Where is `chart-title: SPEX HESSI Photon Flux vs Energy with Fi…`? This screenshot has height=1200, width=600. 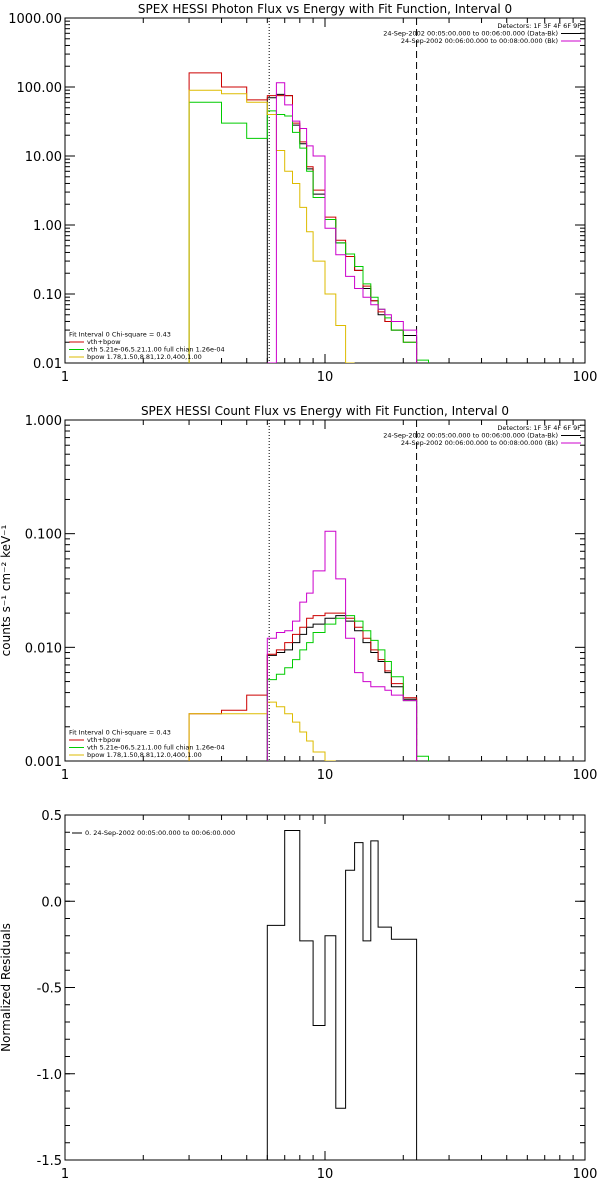
chart-title: SPEX HESSI Photon Flux vs Energy with Fi… is located at coordinates (325, 9).